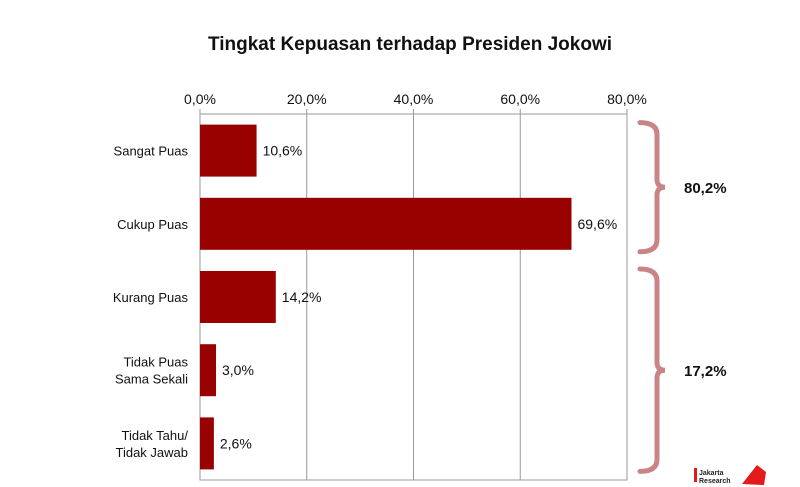 The height and width of the screenshot is (487, 800). What do you see at coordinates (152, 444) in the screenshot?
I see `category-label: Tidak Tahu/Tidak Jawab` at bounding box center [152, 444].